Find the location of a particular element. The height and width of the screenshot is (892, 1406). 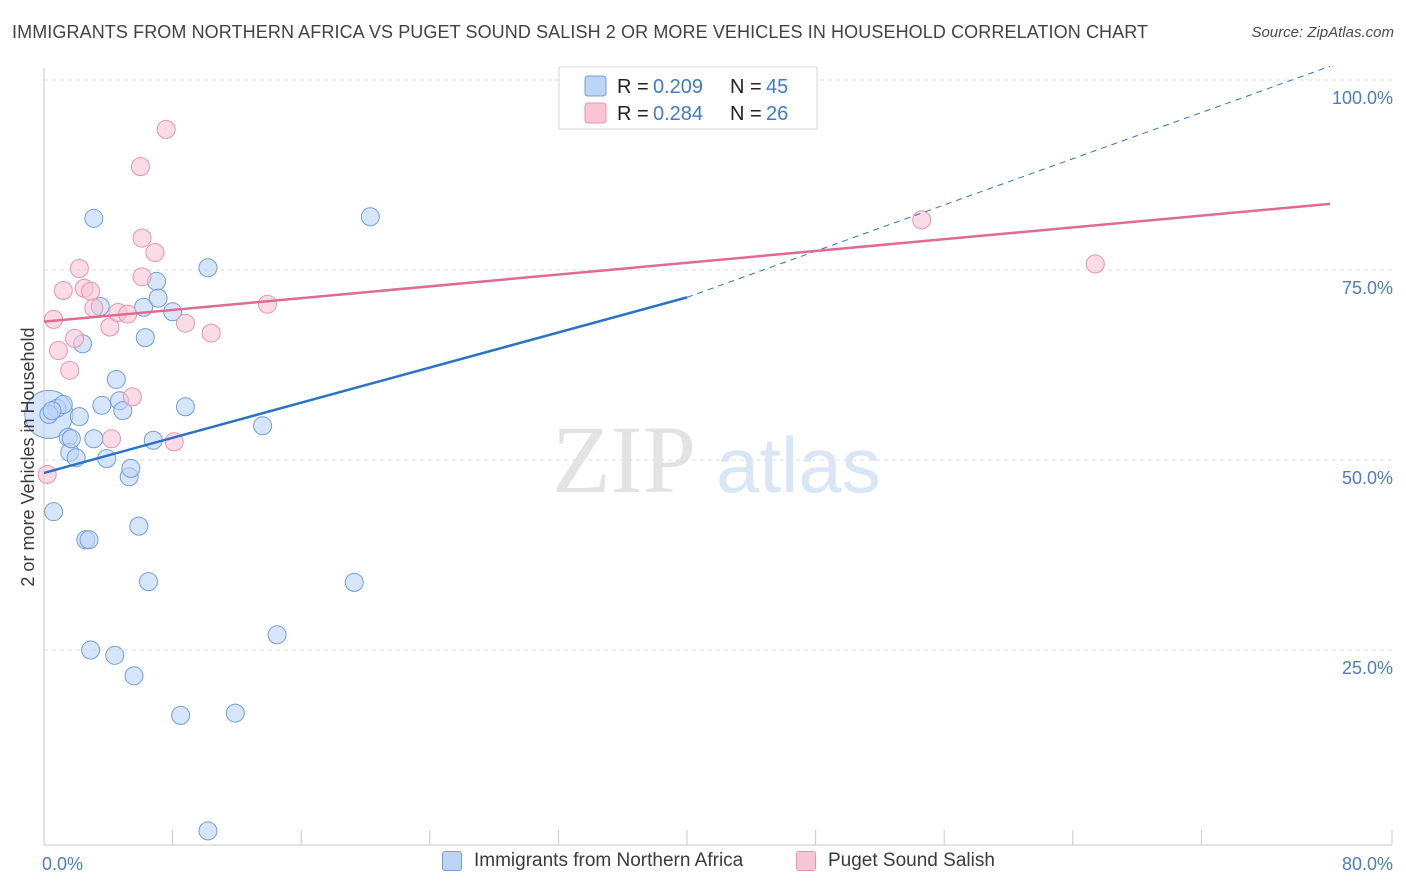

watermark: ZIP atlas is located at coordinates (716, 459).